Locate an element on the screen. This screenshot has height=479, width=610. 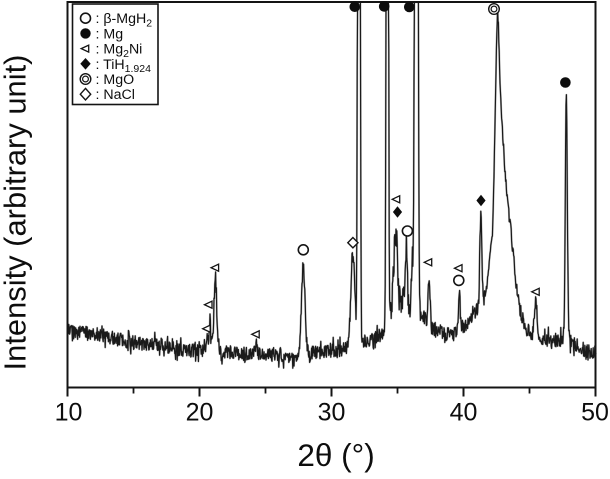
svg-text: Intensity (arbitrary unit) is located at coordinates (16, 213).